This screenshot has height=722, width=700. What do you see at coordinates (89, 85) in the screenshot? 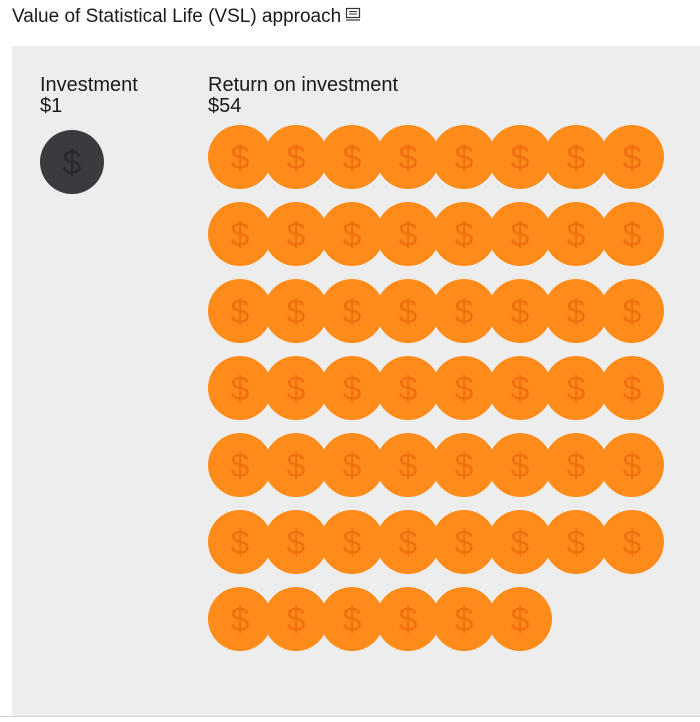
I see `investment-label-text: Investment` at bounding box center [89, 85].